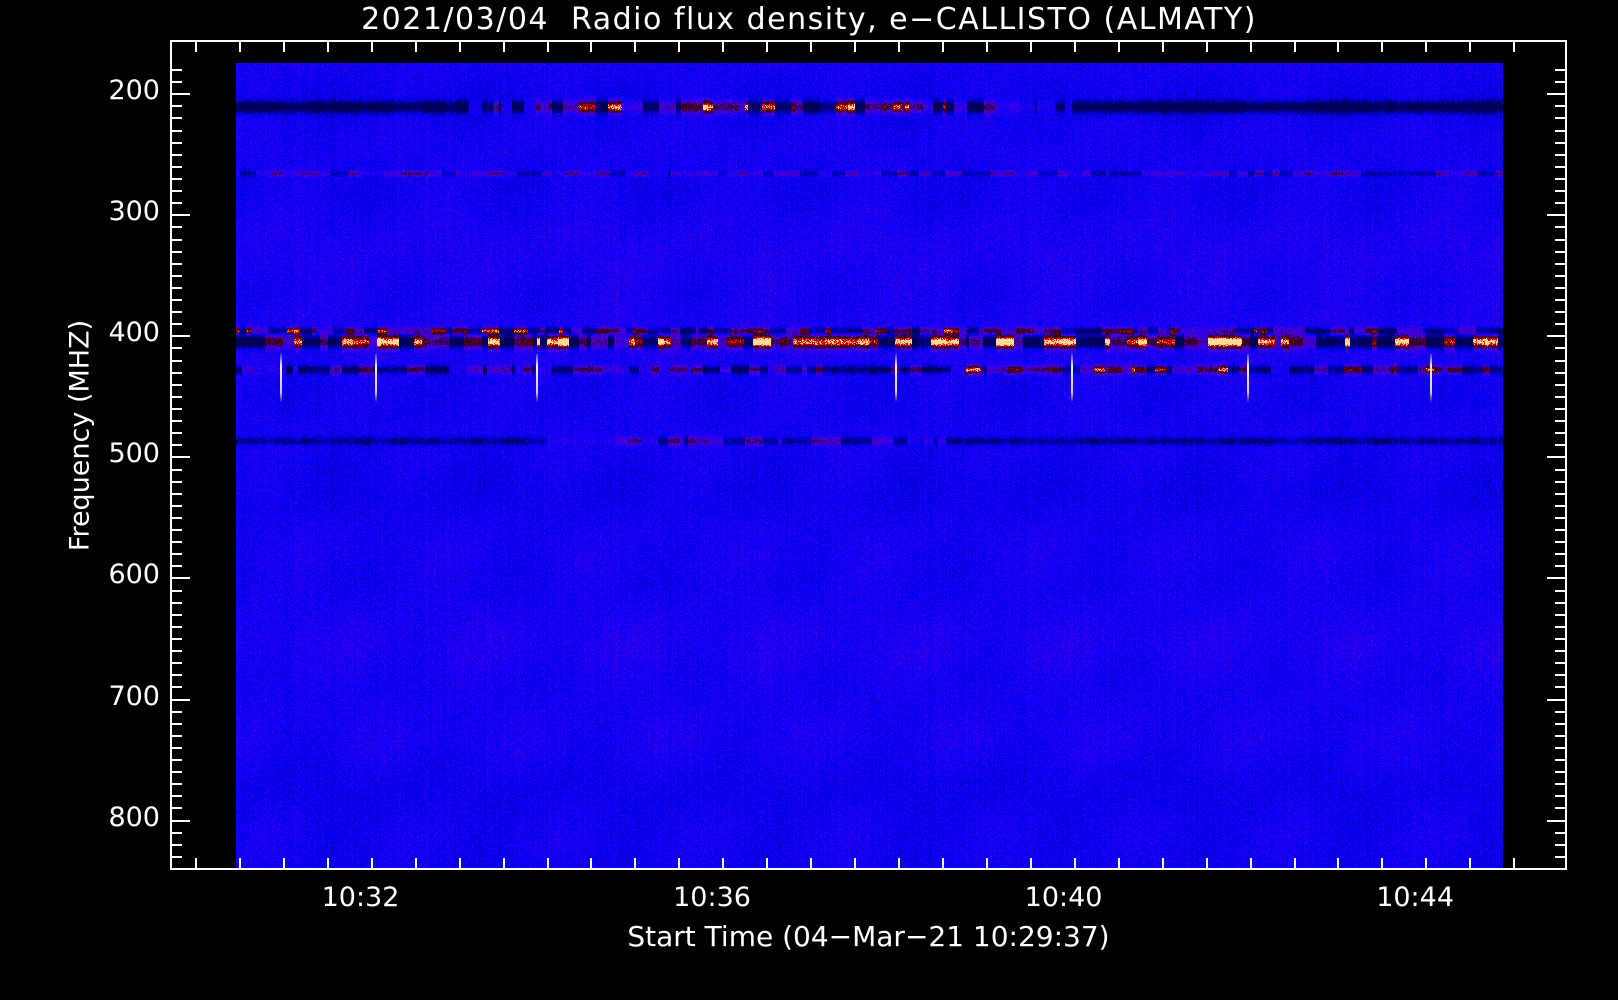  What do you see at coordinates (134, 575) in the screenshot?
I see `y-tick-label-600: 600` at bounding box center [134, 575].